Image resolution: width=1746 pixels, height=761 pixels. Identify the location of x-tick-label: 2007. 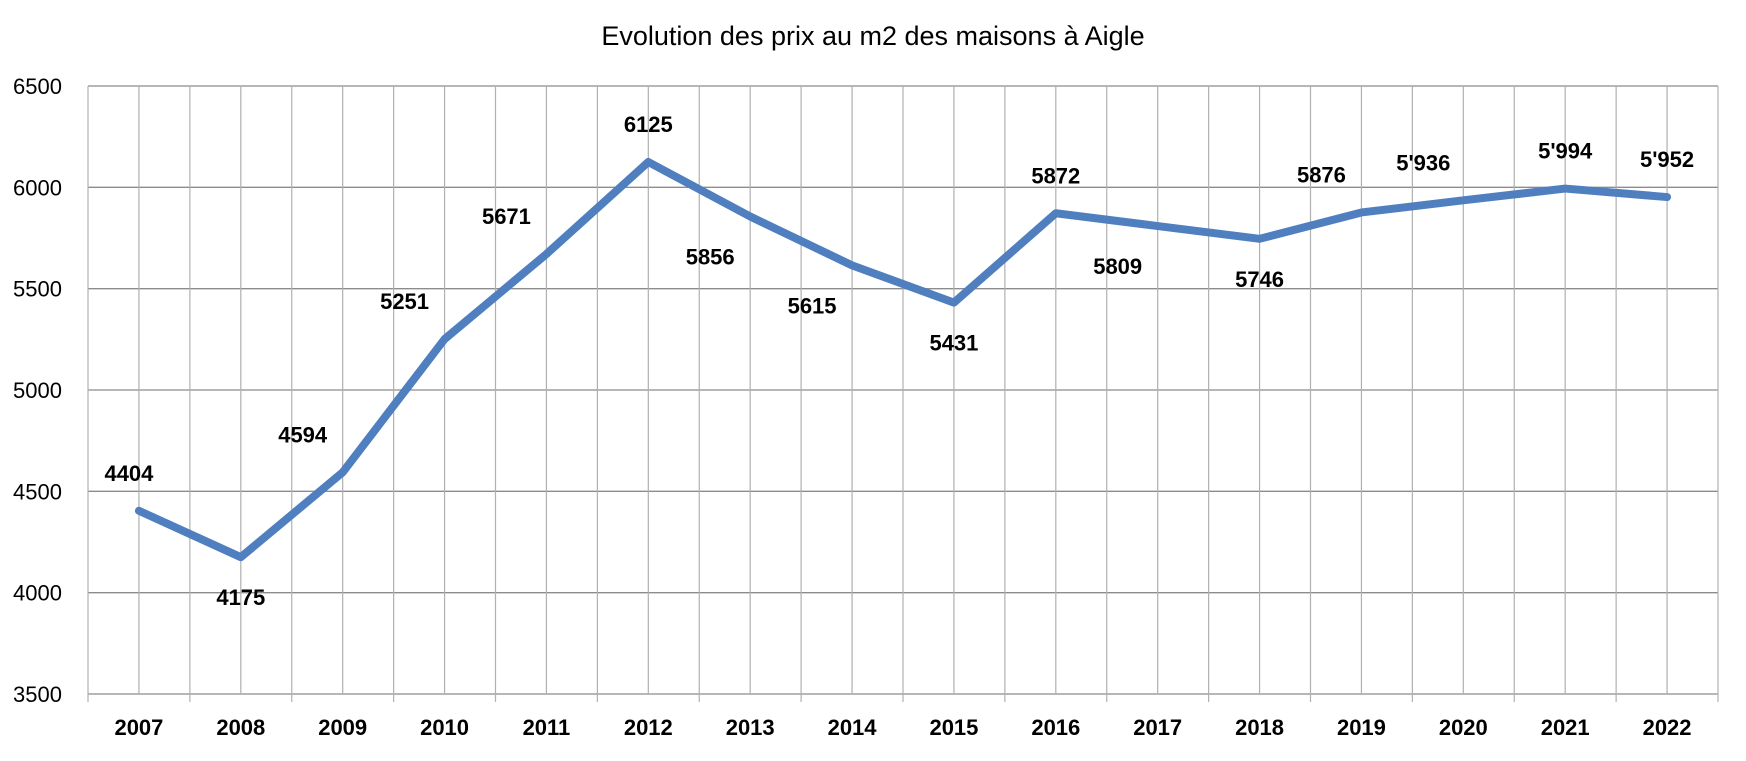
(138, 727).